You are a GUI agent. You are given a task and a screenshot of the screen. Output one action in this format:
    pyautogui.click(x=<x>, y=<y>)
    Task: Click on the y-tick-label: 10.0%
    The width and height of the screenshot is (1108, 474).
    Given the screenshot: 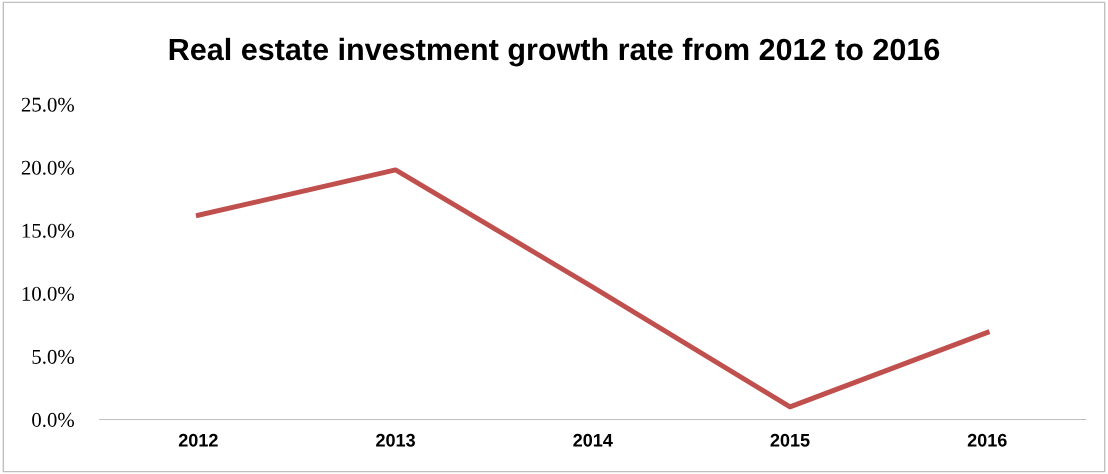 What is the action you would take?
    pyautogui.click(x=48, y=293)
    